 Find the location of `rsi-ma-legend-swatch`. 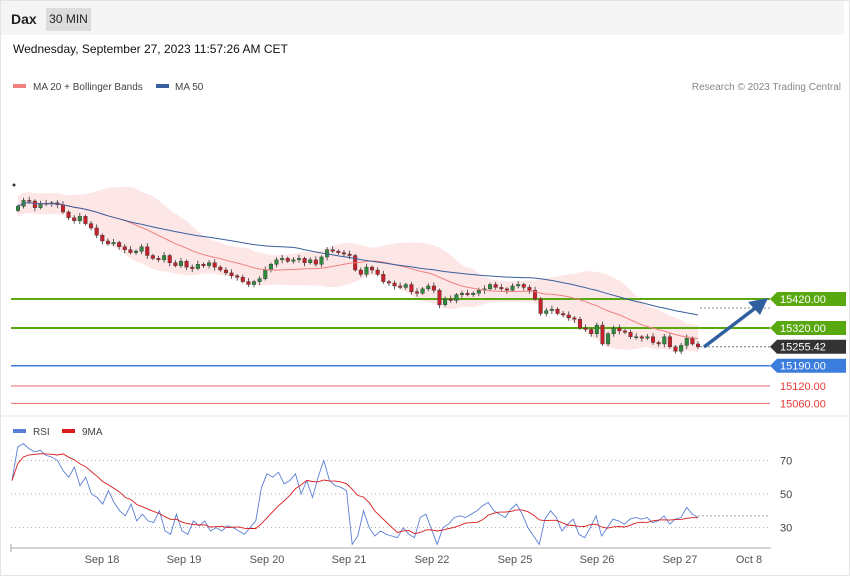

rsi-ma-legend-swatch is located at coordinates (68, 431).